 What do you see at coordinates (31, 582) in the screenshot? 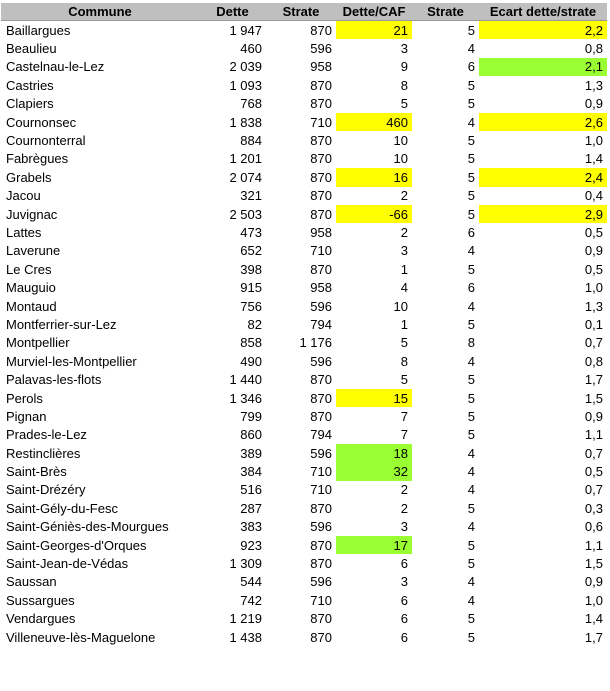
I see `cell-commune: Saussan` at bounding box center [31, 582].